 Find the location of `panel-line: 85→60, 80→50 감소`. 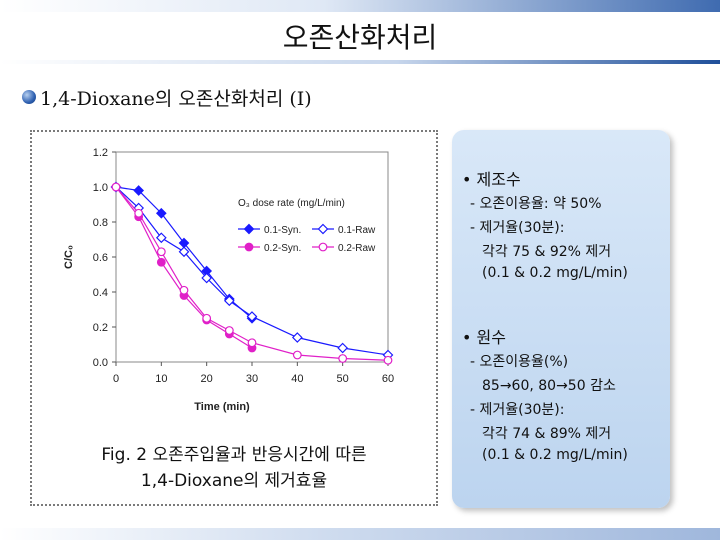

panel-line: 85→60, 80→50 감소 is located at coordinates (549, 386).